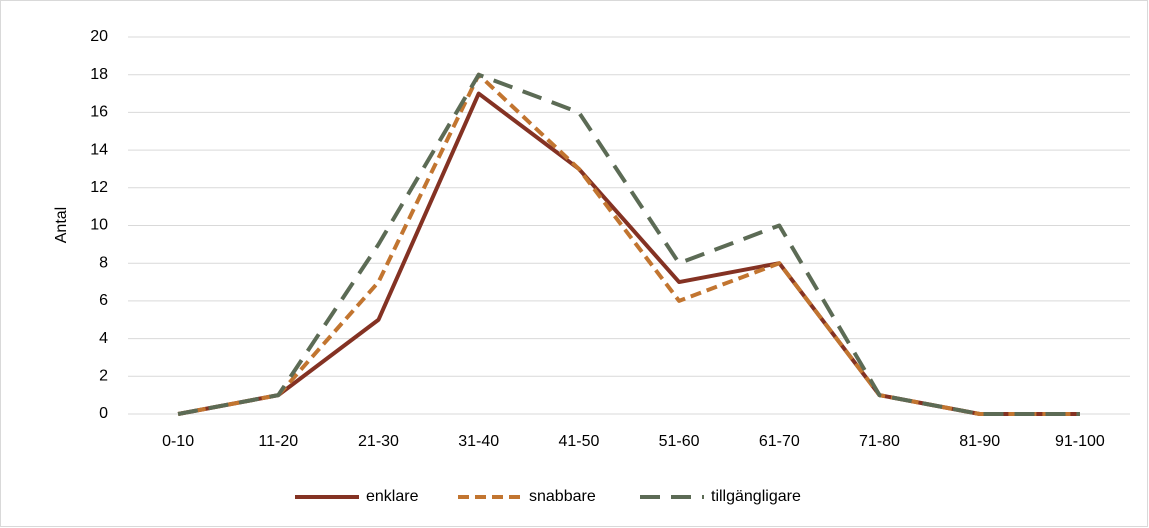 The width and height of the screenshot is (1149, 528). Describe the element at coordinates (879, 441) in the screenshot. I see `x-tick-label: 71-80` at that location.